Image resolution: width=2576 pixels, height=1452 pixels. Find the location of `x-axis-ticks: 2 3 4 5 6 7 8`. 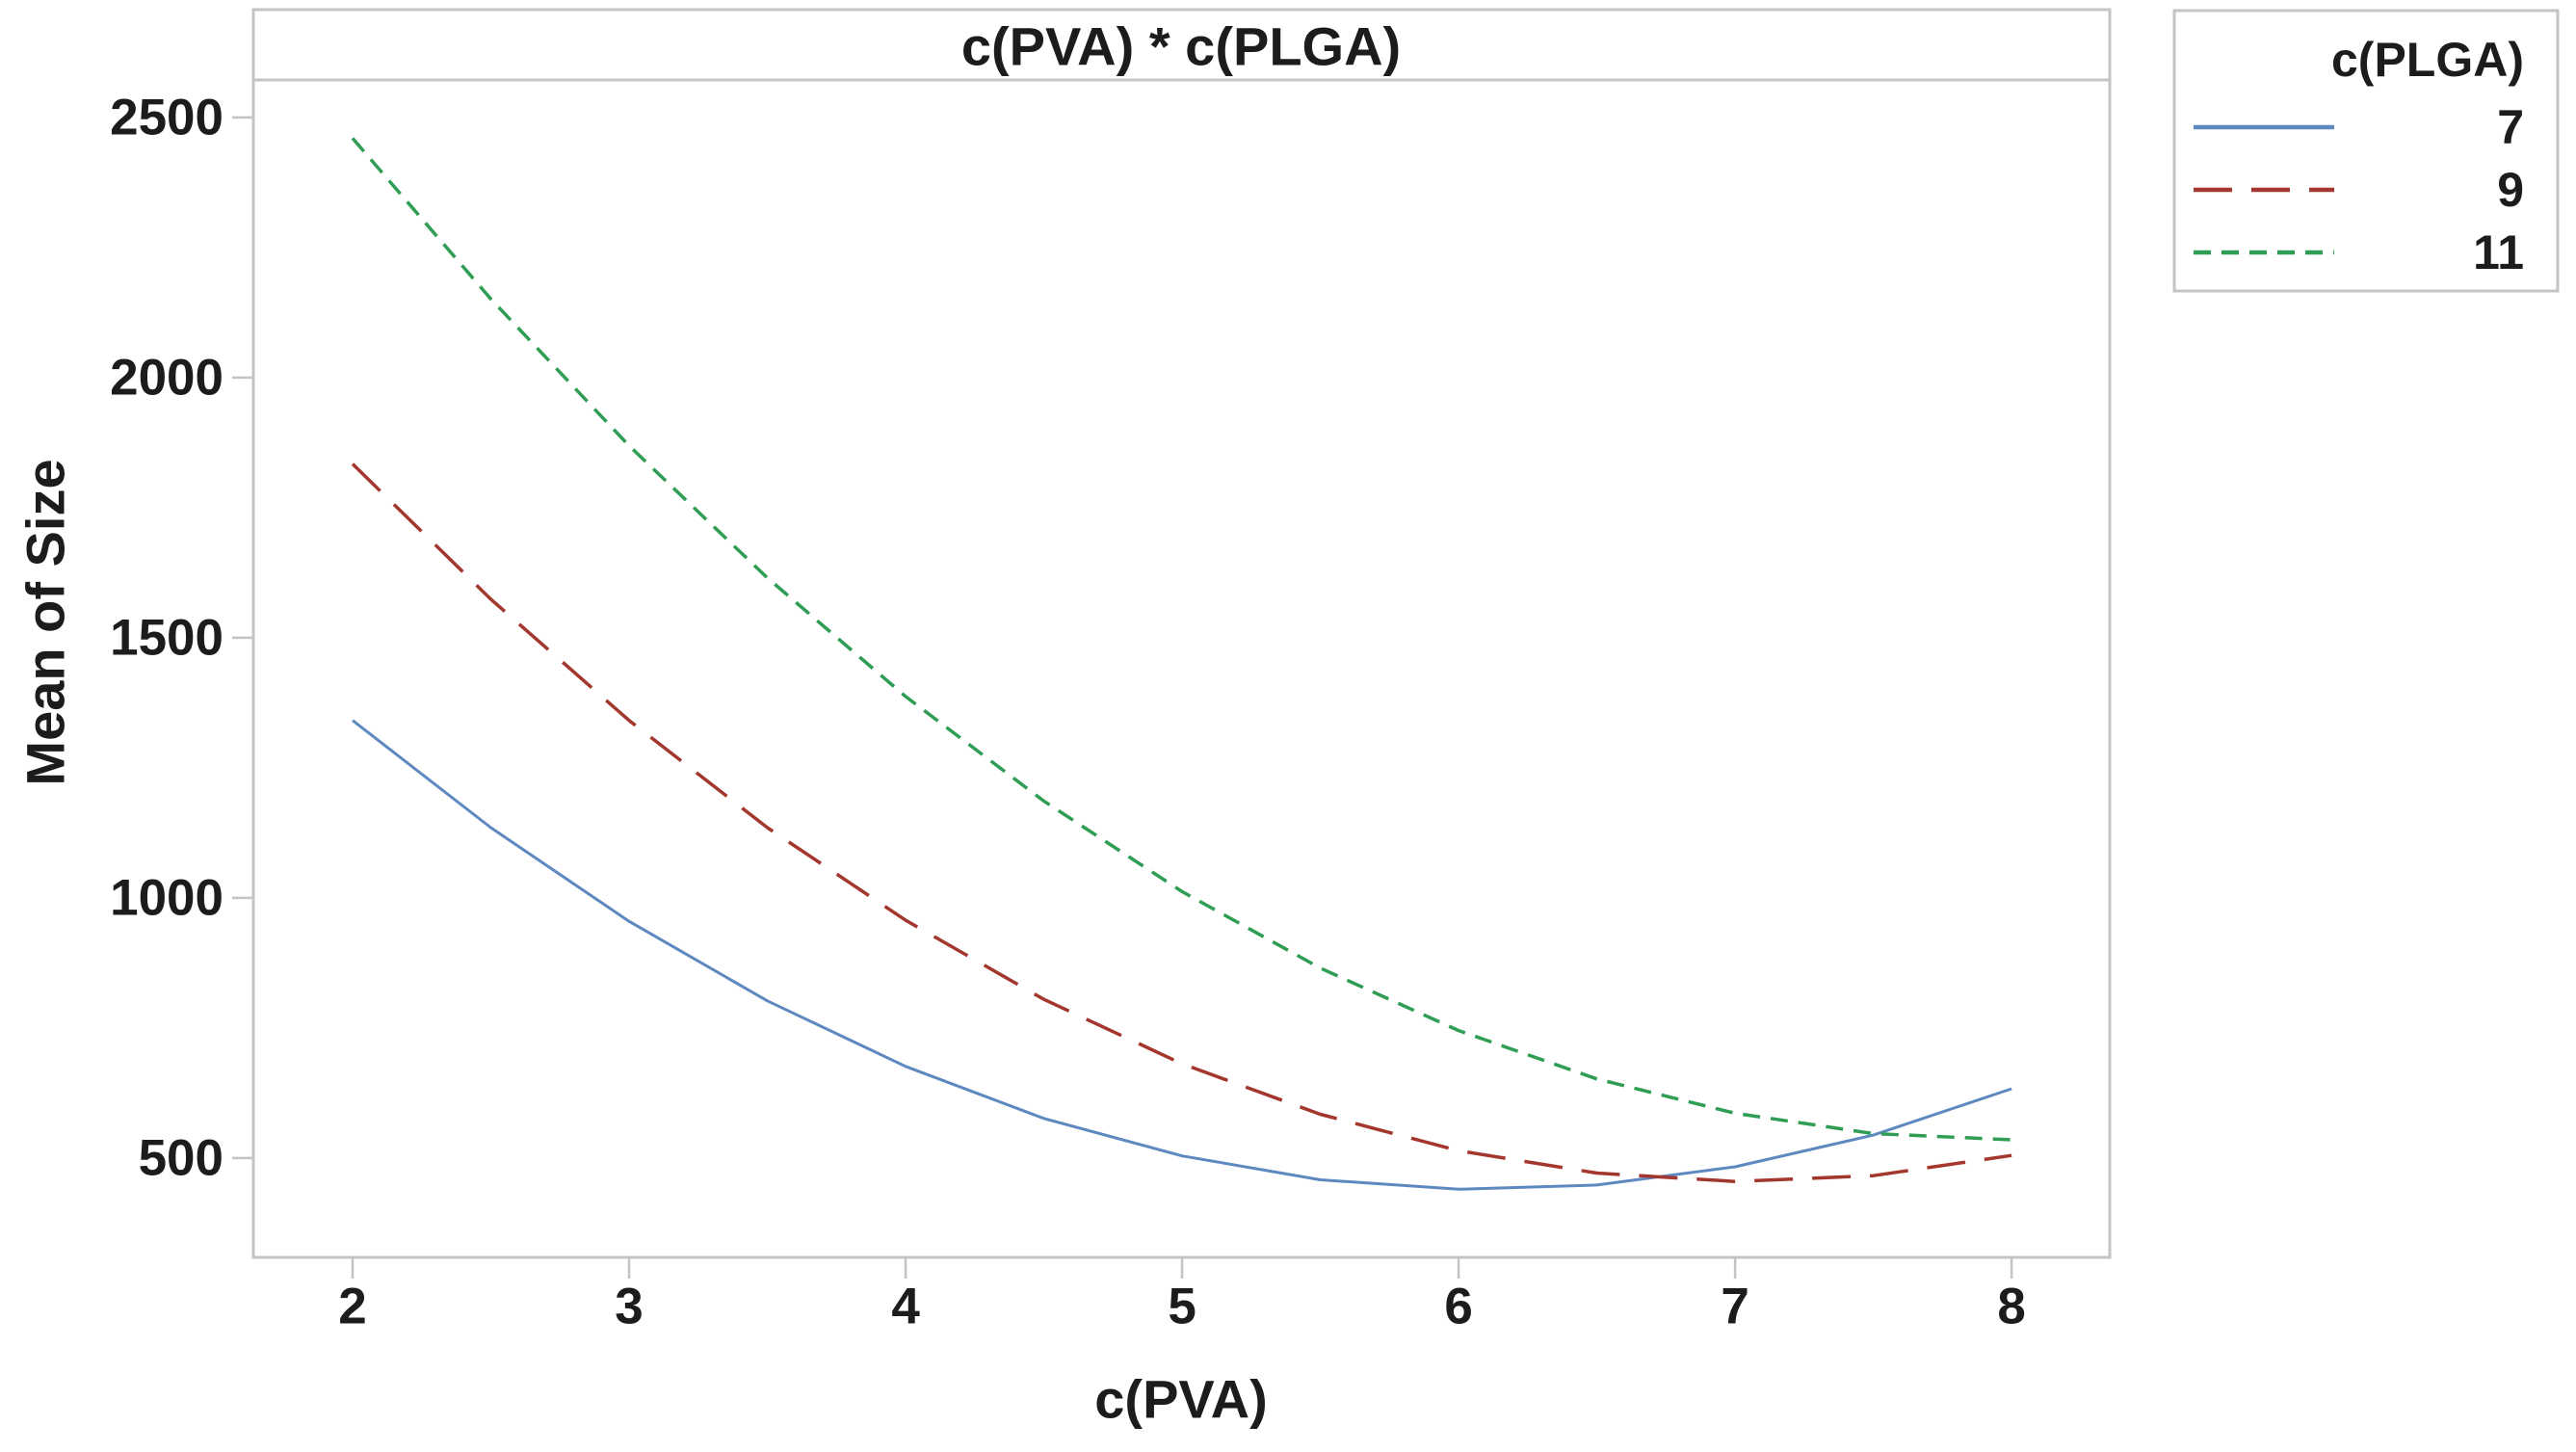

x-axis-ticks: 2 3 4 5 6 7 8 is located at coordinates (1182, 1296).